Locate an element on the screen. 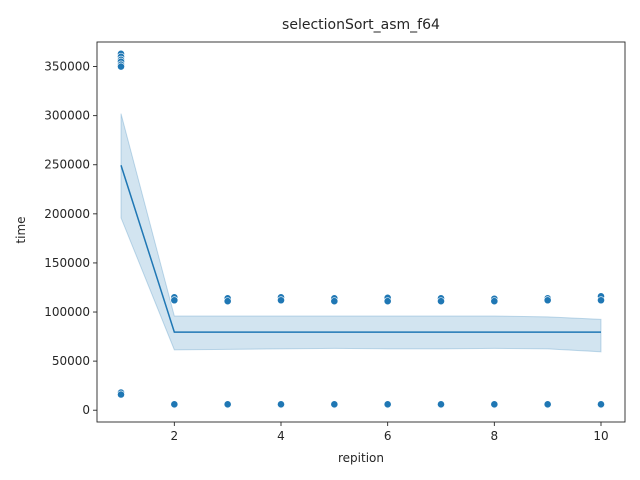 The image size is (640, 480). y-tick-label: 50000 is located at coordinates (71, 361).